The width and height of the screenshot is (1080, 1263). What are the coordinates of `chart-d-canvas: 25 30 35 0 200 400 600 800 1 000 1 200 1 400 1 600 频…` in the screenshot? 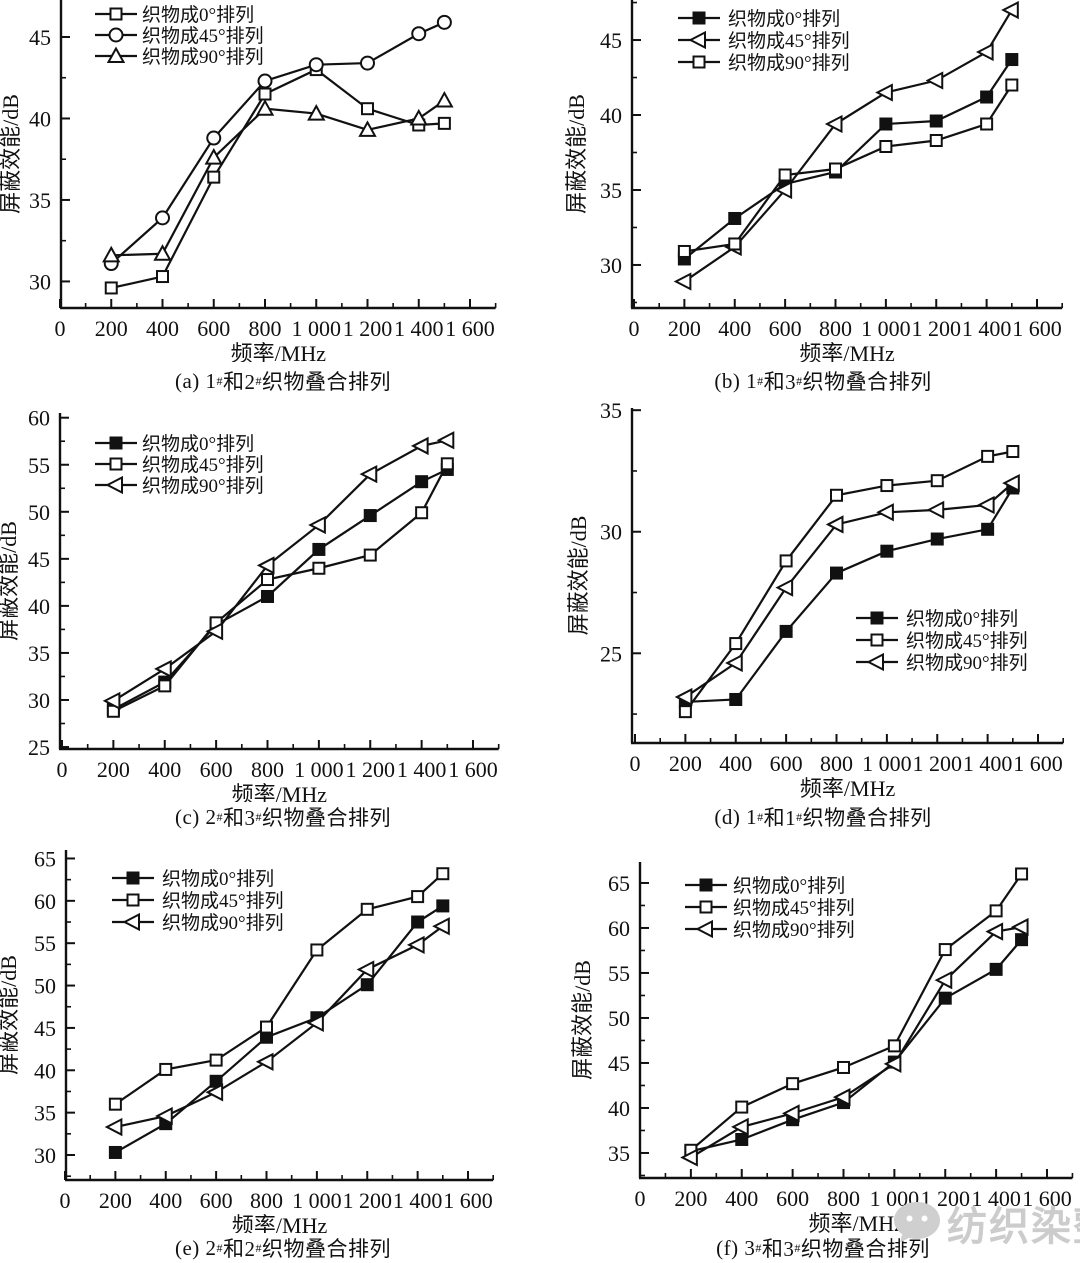 It's located at (815, 600).